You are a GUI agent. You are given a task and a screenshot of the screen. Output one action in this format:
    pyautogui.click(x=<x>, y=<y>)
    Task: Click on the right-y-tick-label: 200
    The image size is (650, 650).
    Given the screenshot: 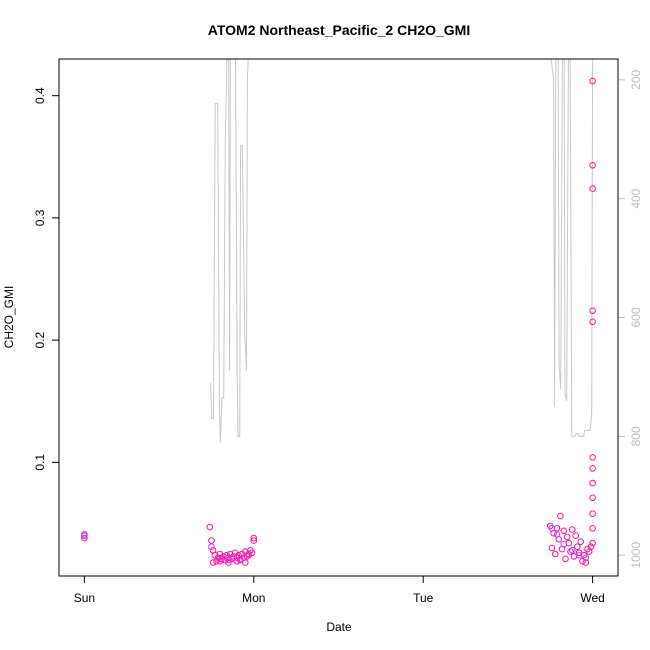 What is the action you would take?
    pyautogui.click(x=636, y=79)
    